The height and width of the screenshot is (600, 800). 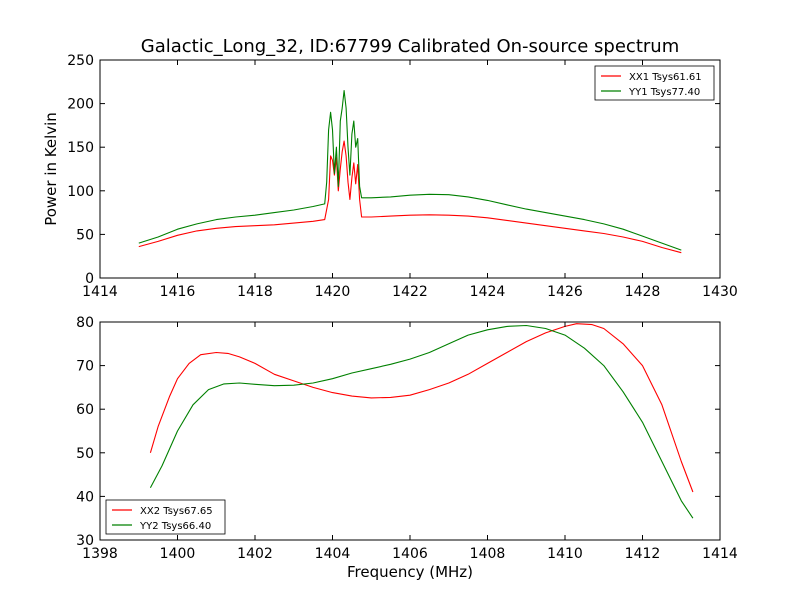 What do you see at coordinates (488, 292) in the screenshot?
I see `upper-x-tick-label: 1424` at bounding box center [488, 292].